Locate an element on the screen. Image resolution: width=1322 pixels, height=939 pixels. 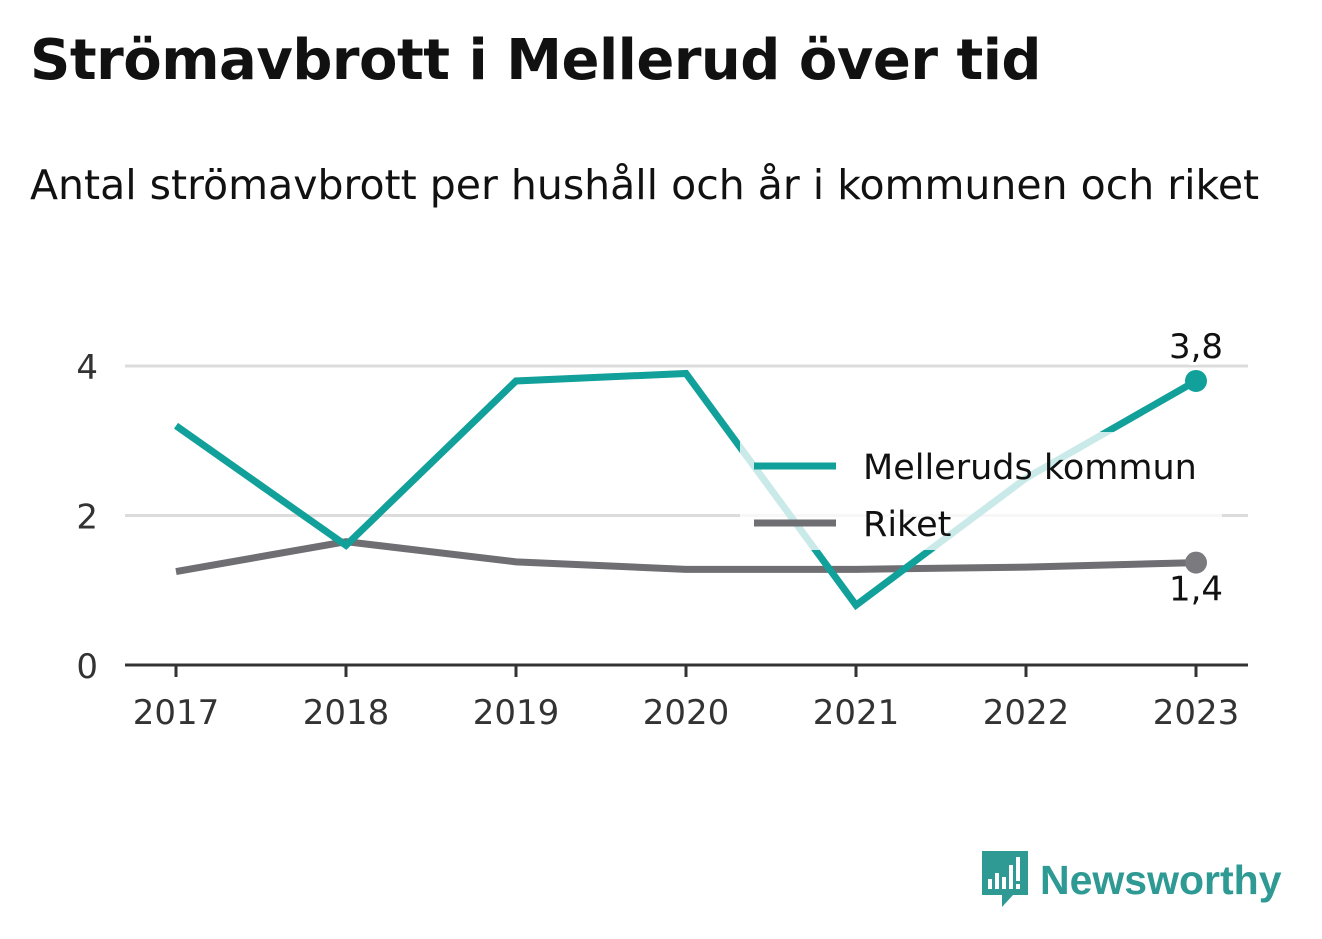
newsworthy-logo-icon is located at coordinates (1005, 879).